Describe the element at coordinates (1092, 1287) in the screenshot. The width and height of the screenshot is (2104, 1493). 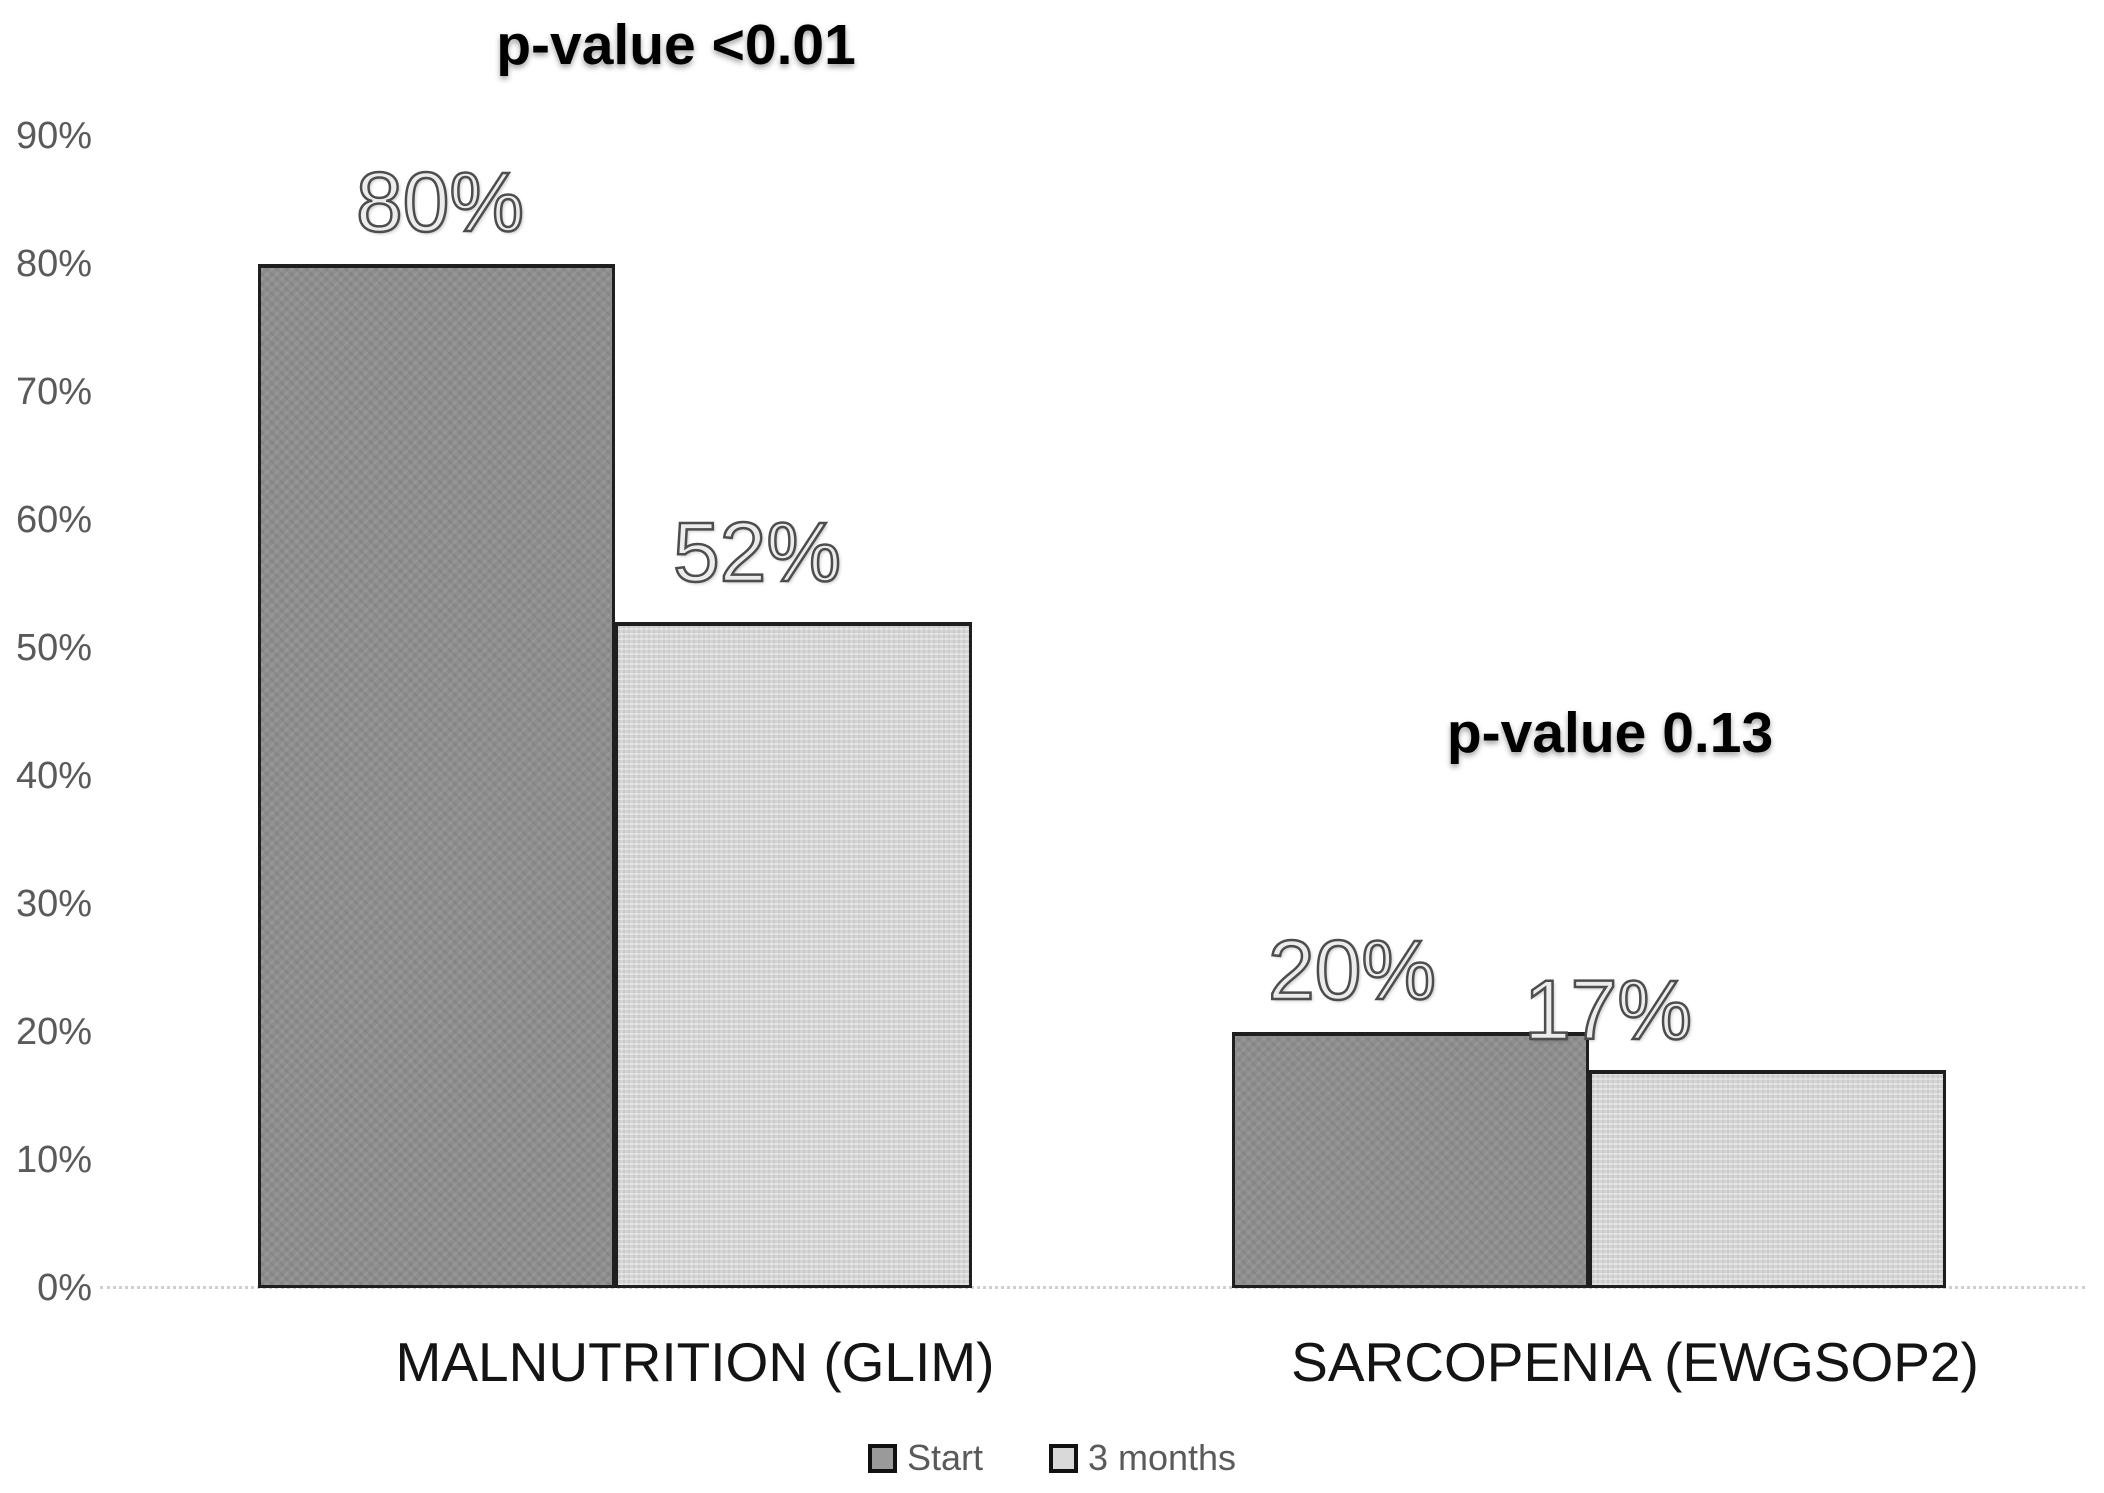
I see `x-axis-line` at that location.